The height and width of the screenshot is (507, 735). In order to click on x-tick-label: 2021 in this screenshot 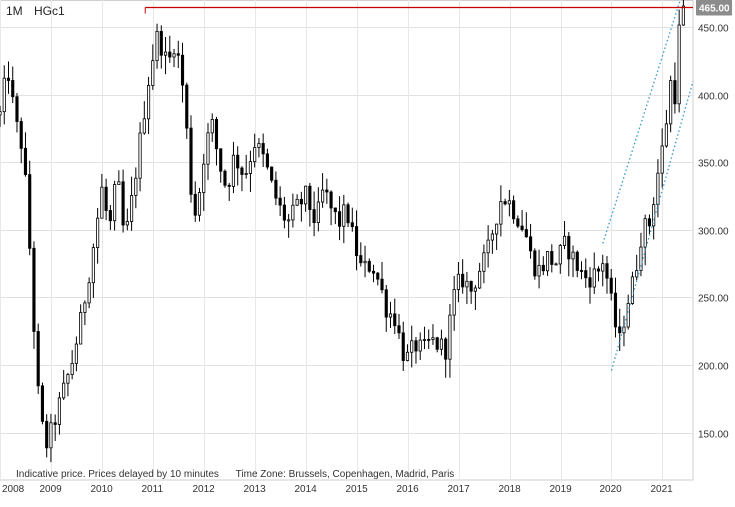, I will do `click(662, 489)`.